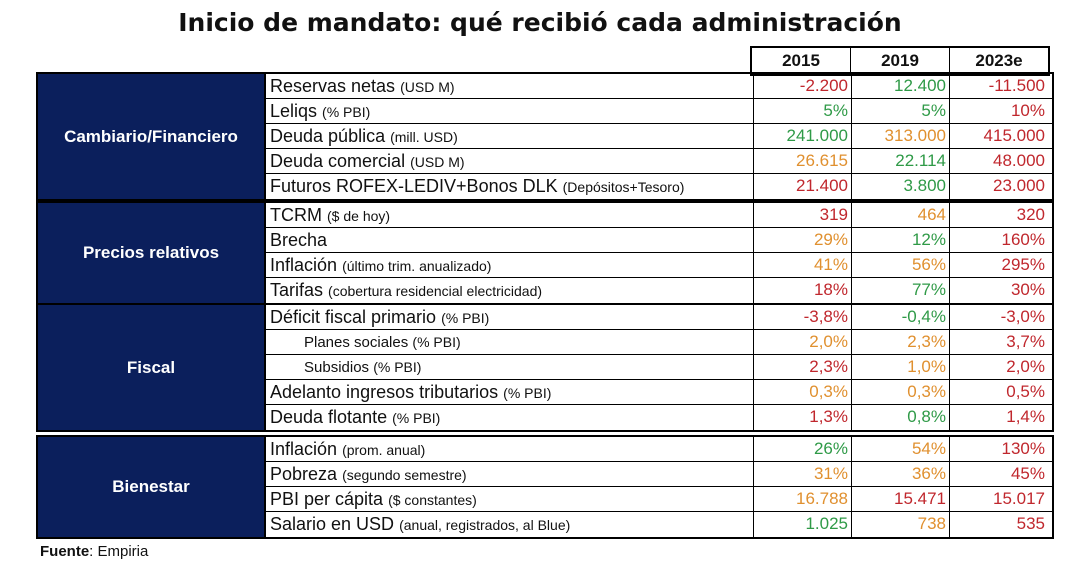 The width and height of the screenshot is (1080, 574). What do you see at coordinates (803, 474) in the screenshot?
I see `value-cell-2015: 31%` at bounding box center [803, 474].